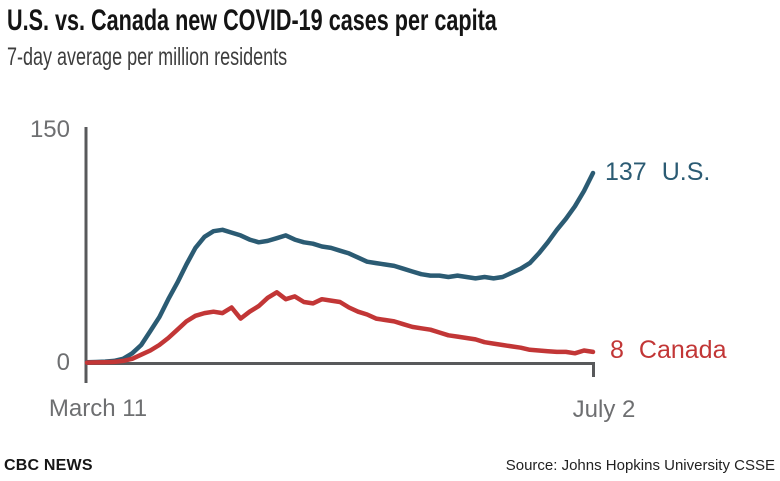 The height and width of the screenshot is (481, 780). Describe the element at coordinates (682, 350) in the screenshot. I see `canada-series-name: Canada` at that location.